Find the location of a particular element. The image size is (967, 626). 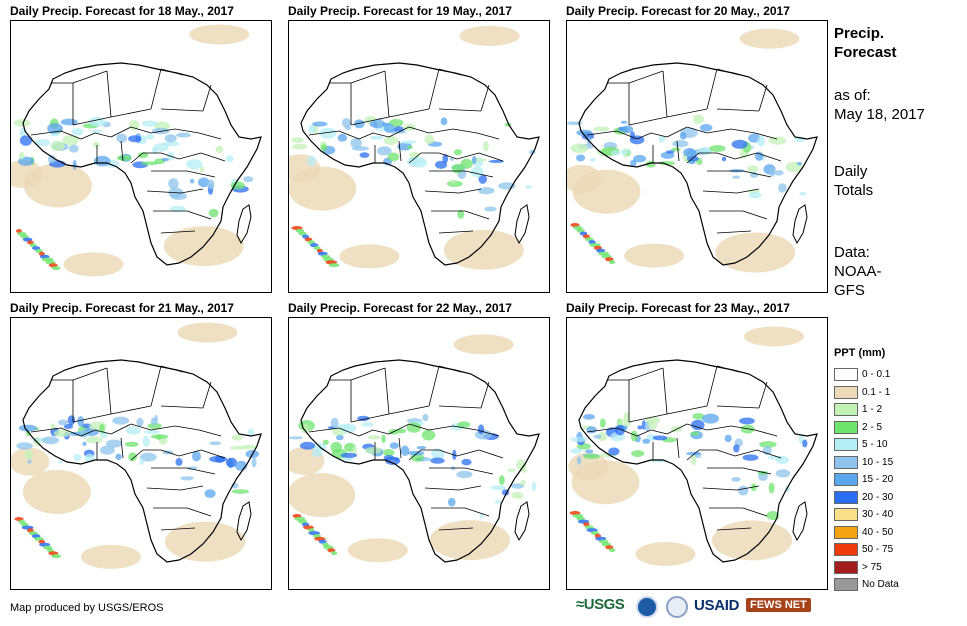

panel-title: Daily Precip. Forecast for 22 May., 2017 is located at coordinates (400, 308).